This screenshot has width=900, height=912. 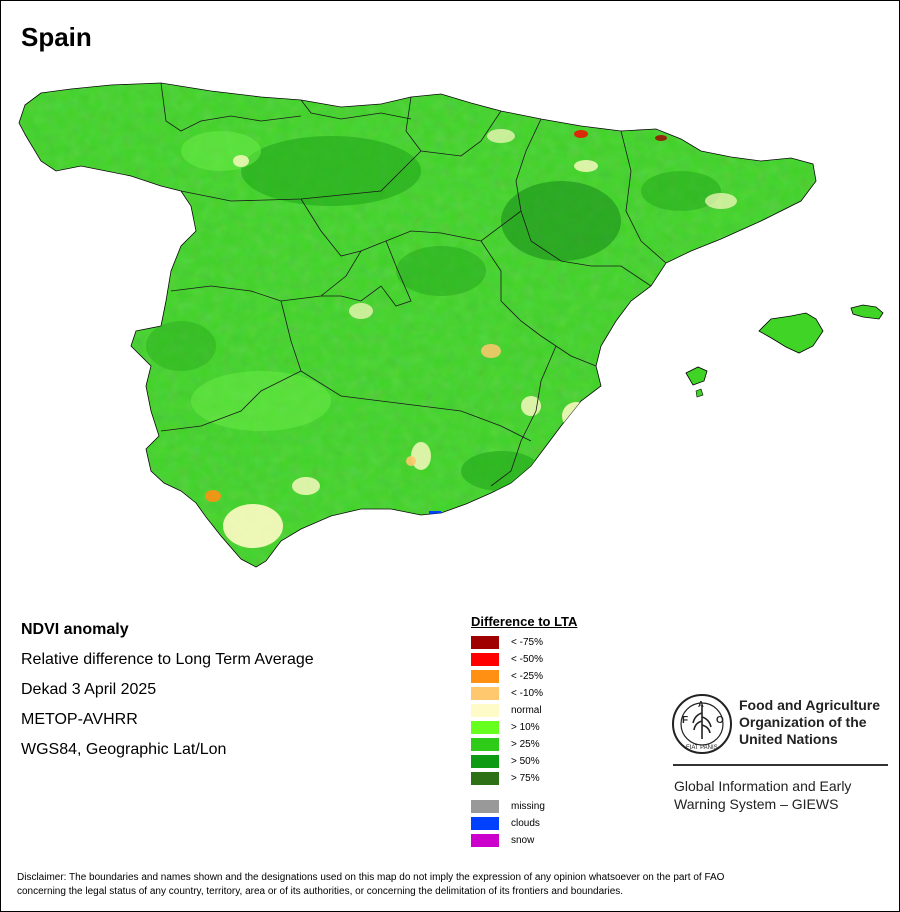 I want to click on fao-name-line: United Nations, so click(x=788, y=739).